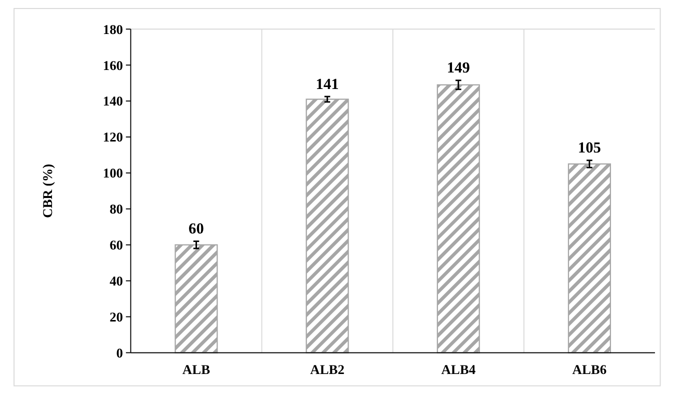 This screenshot has height=402, width=682. What do you see at coordinates (590, 148) in the screenshot?
I see `data-label: 105` at bounding box center [590, 148].